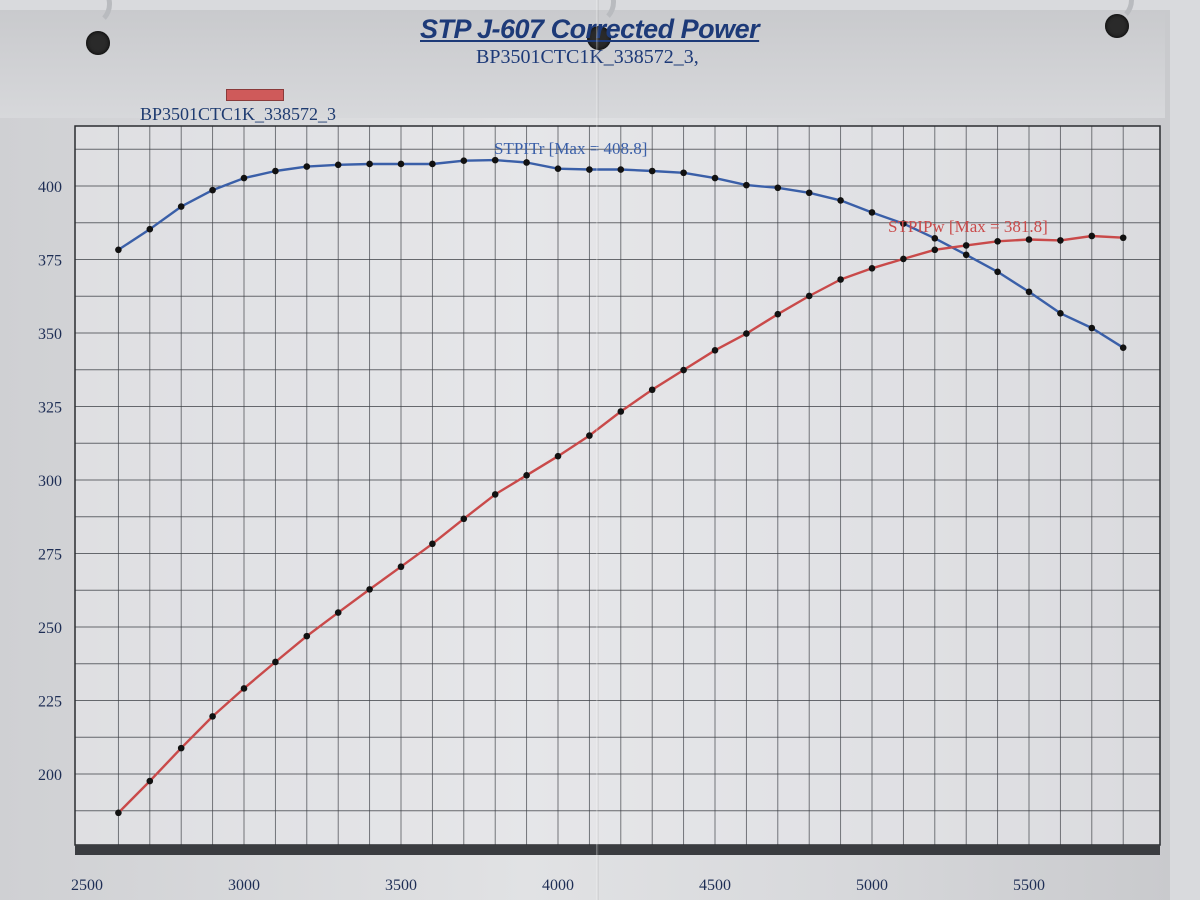 This screenshot has width=1200, height=900. I want to click on binder-hole-left, so click(98, 43).